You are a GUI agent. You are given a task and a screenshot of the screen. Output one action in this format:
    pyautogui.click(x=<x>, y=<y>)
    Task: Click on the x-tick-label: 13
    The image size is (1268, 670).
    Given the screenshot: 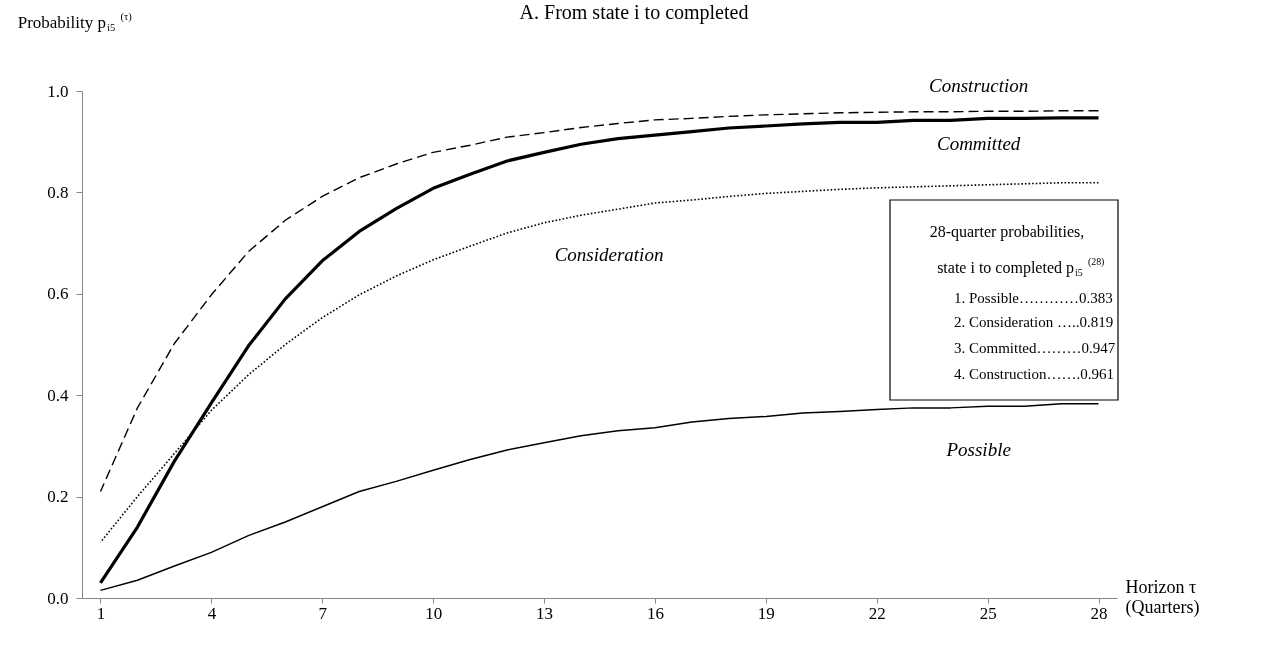 What is the action you would take?
    pyautogui.click(x=545, y=613)
    